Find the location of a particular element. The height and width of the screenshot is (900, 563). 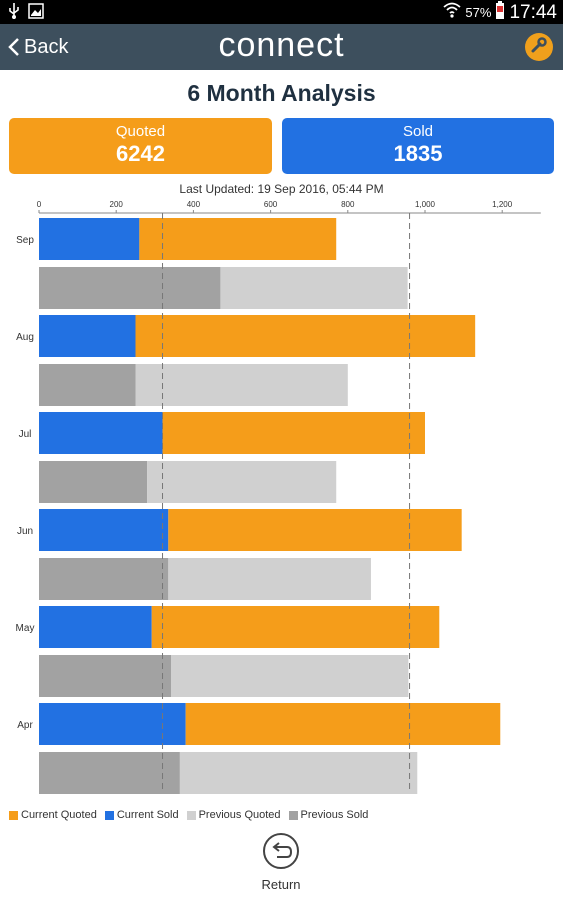

back-button: Back is located at coordinates (38, 47).